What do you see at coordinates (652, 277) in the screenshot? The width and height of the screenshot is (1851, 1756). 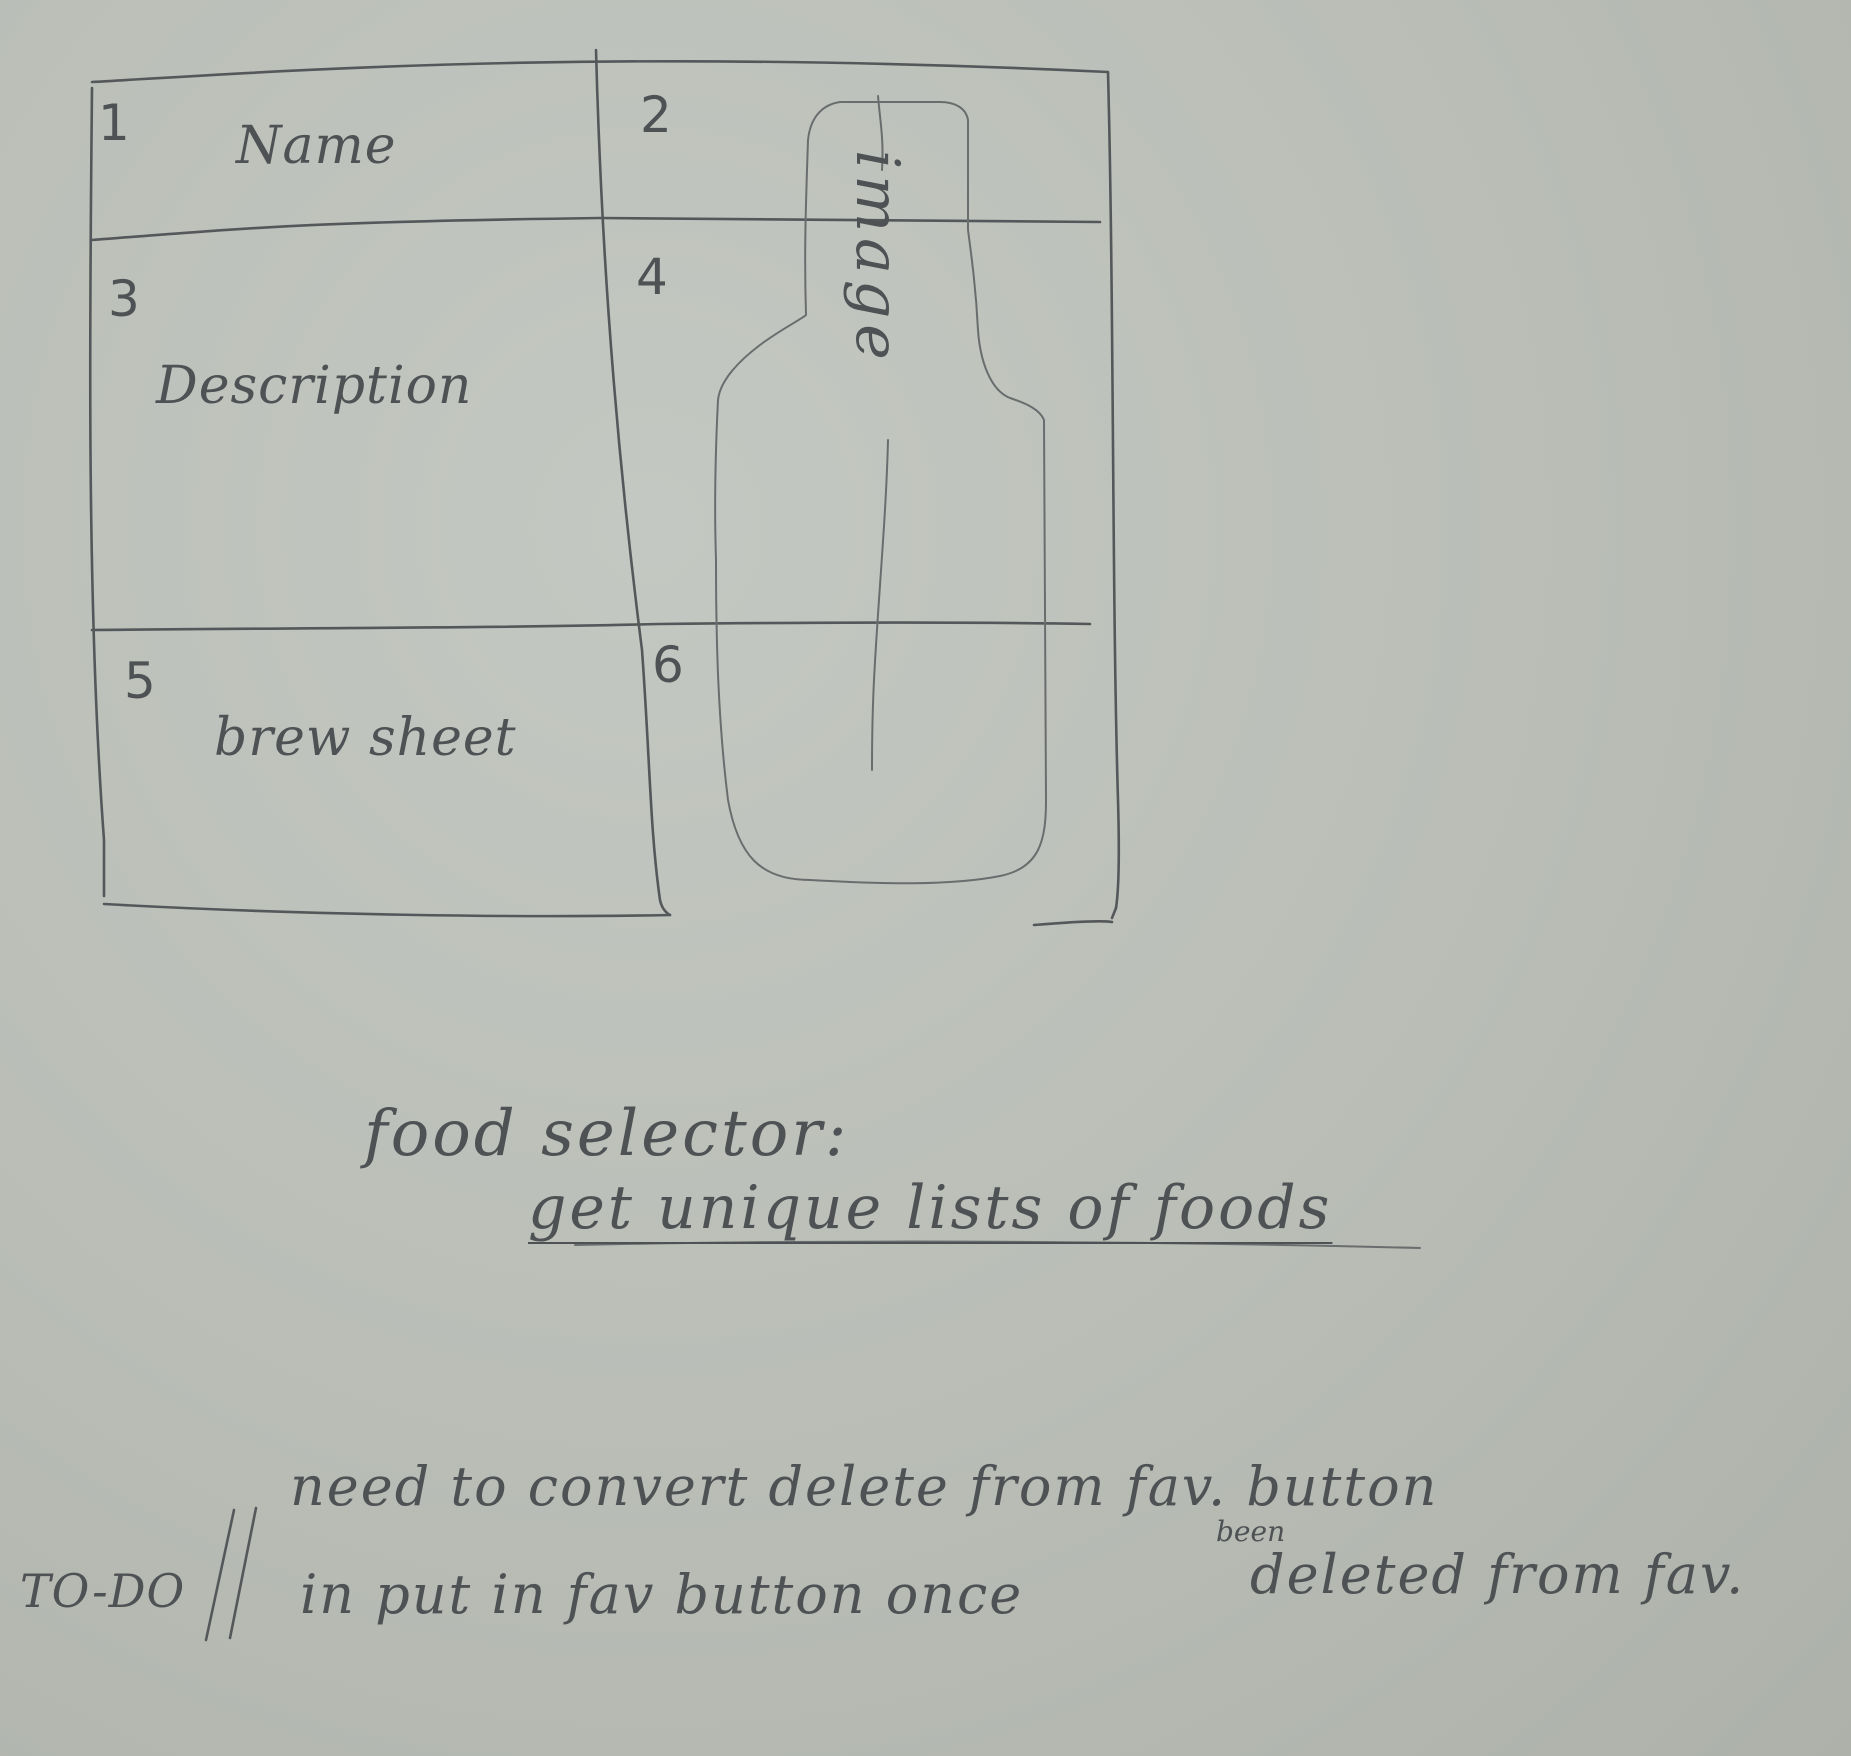 I see `cell-4-number: 4` at bounding box center [652, 277].